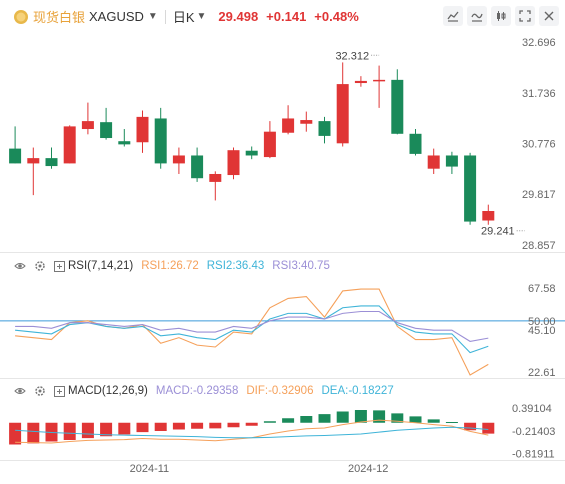  Describe the element at coordinates (549, 16) in the screenshot. I see `close-icon` at that location.